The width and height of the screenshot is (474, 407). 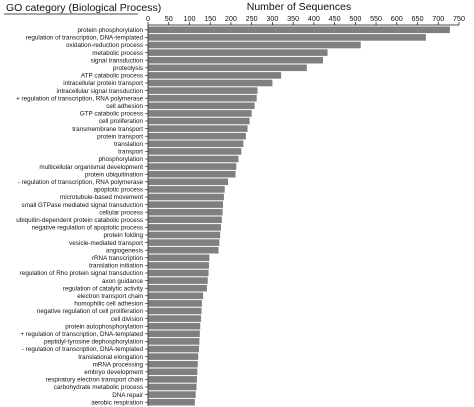 I want to click on category-label: angiogenesis, so click(x=124, y=250).